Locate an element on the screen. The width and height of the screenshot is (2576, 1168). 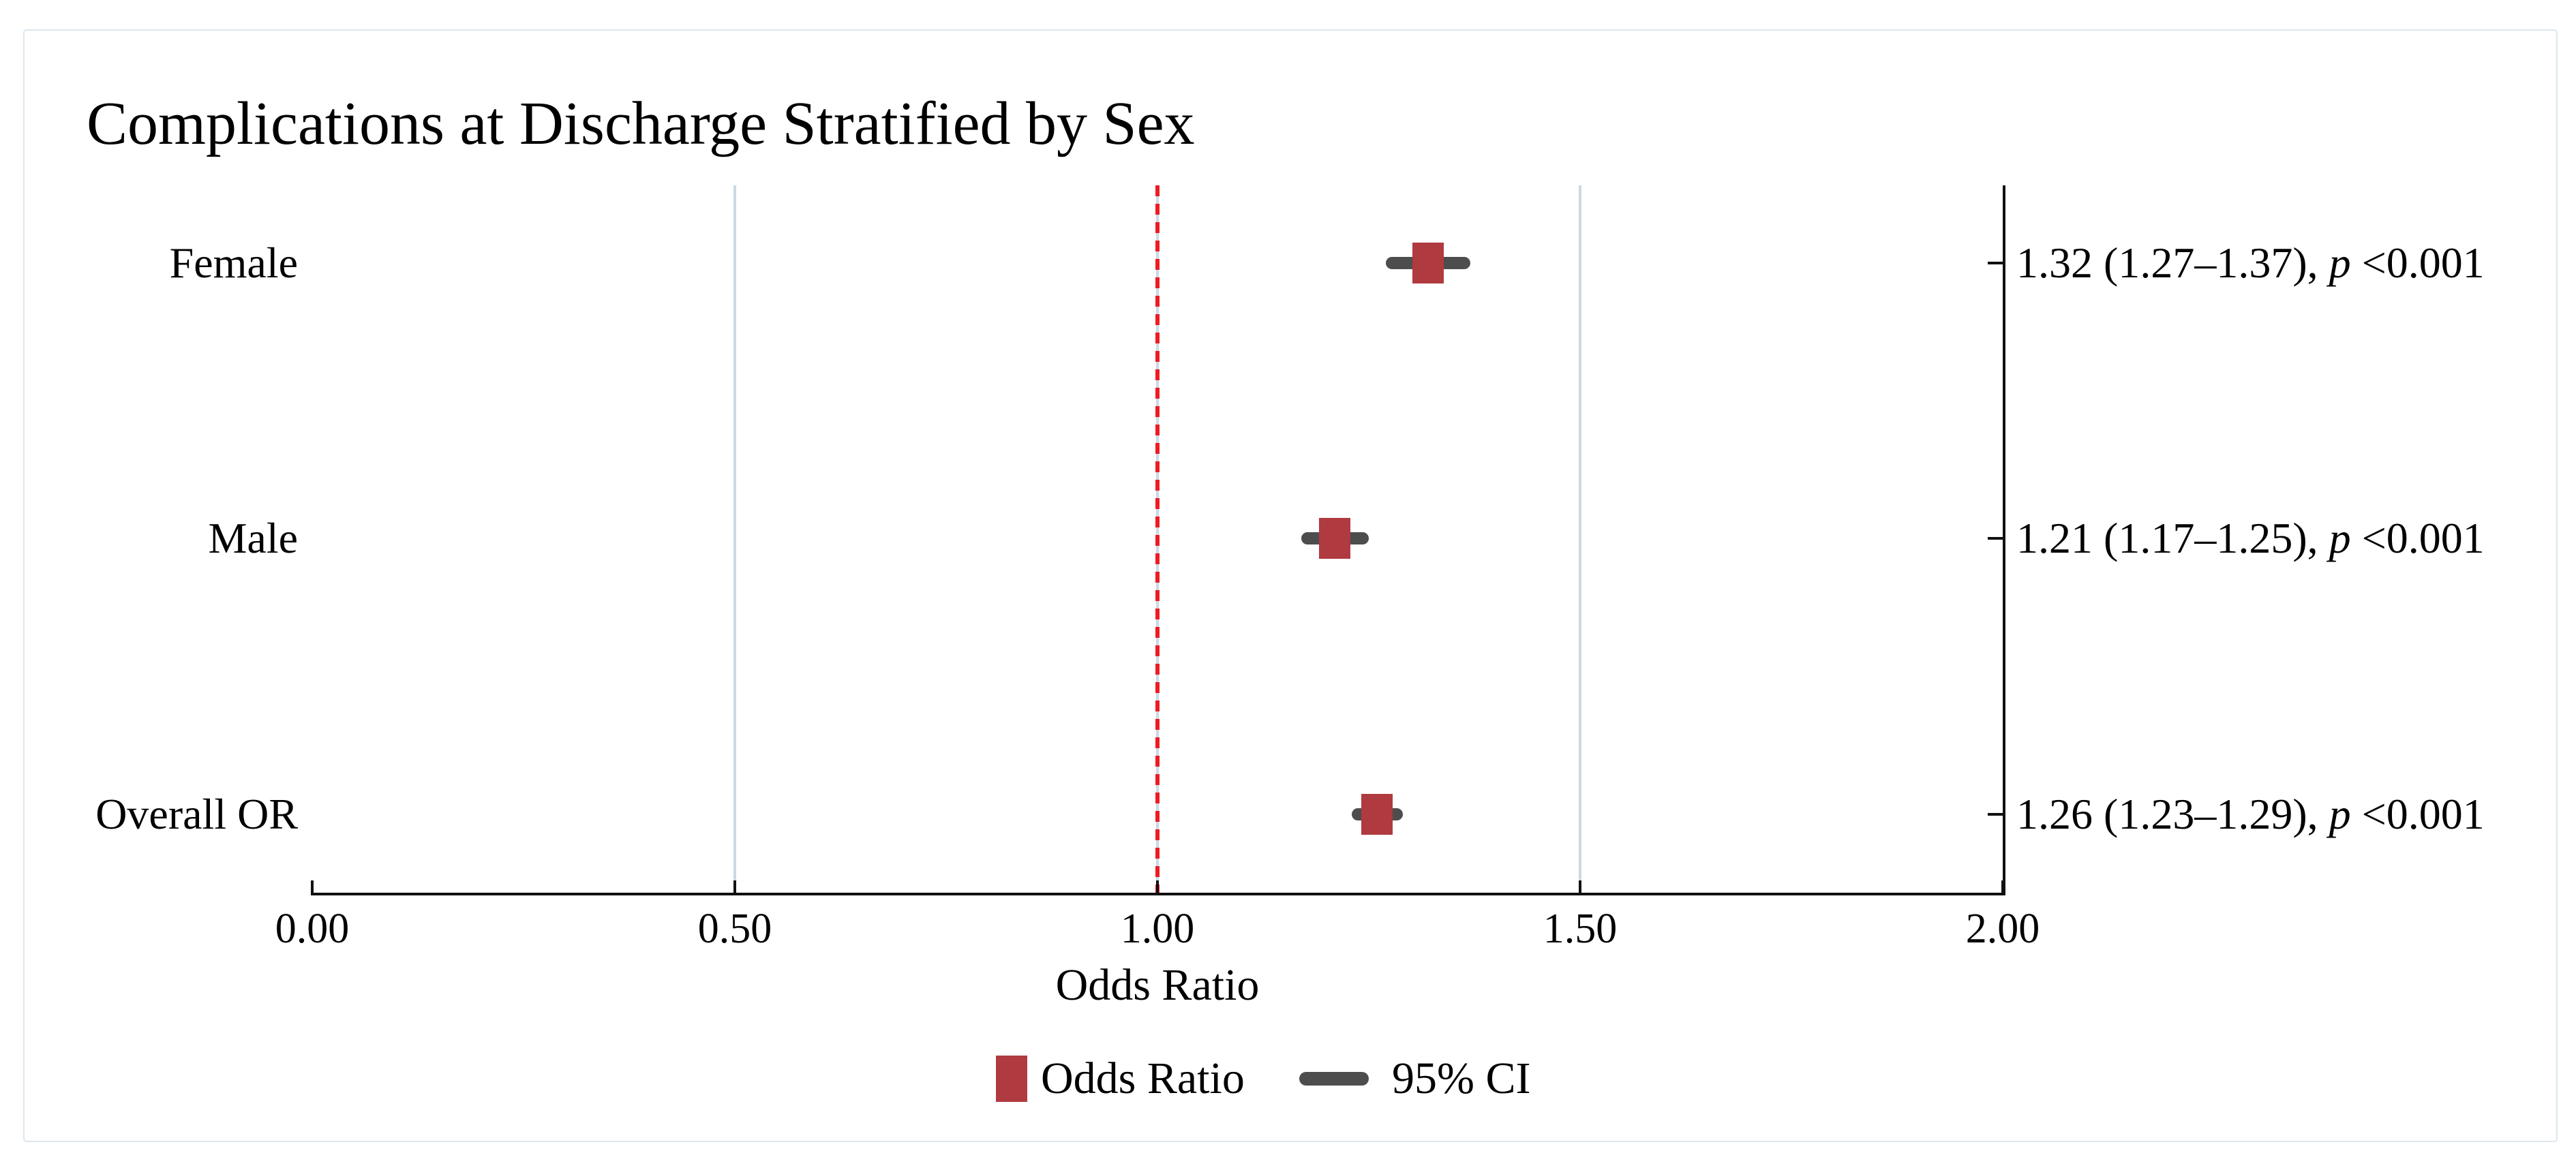
row-label: Male is located at coordinates (254, 538).